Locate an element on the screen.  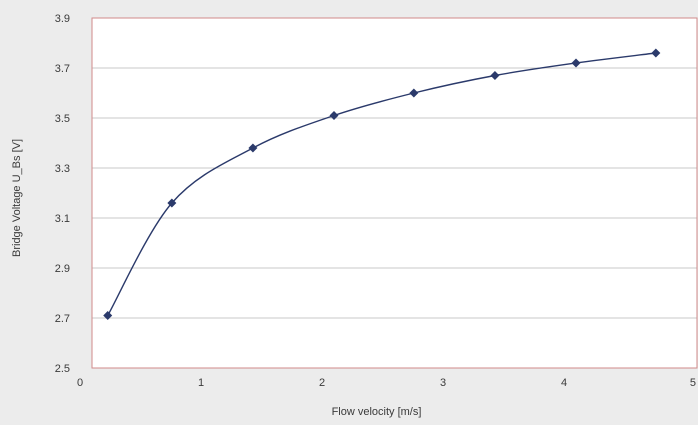
x-tick-label: 0 is located at coordinates (80, 383).